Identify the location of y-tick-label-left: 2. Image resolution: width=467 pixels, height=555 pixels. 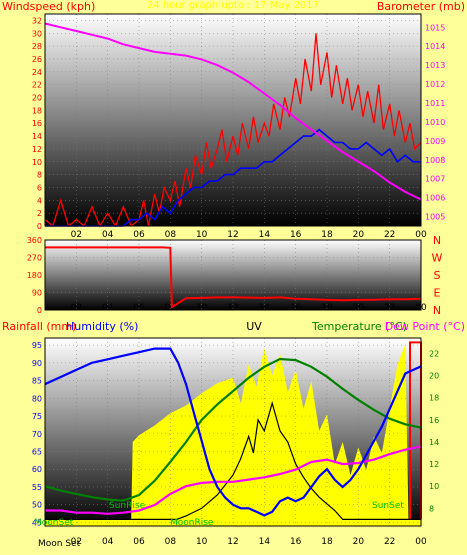
(39, 213).